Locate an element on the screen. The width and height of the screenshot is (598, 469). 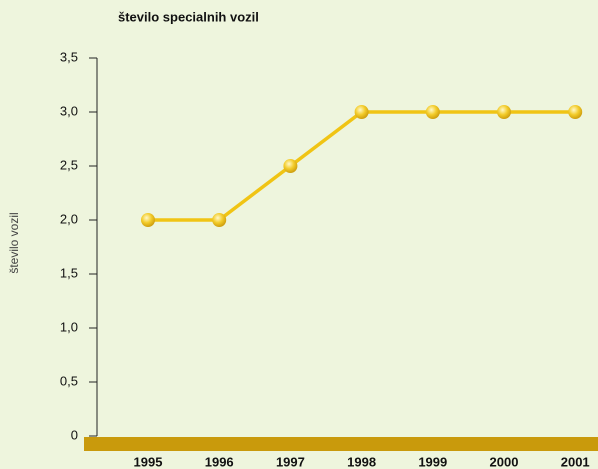
y-tick-label: 0 is located at coordinates (74, 434).